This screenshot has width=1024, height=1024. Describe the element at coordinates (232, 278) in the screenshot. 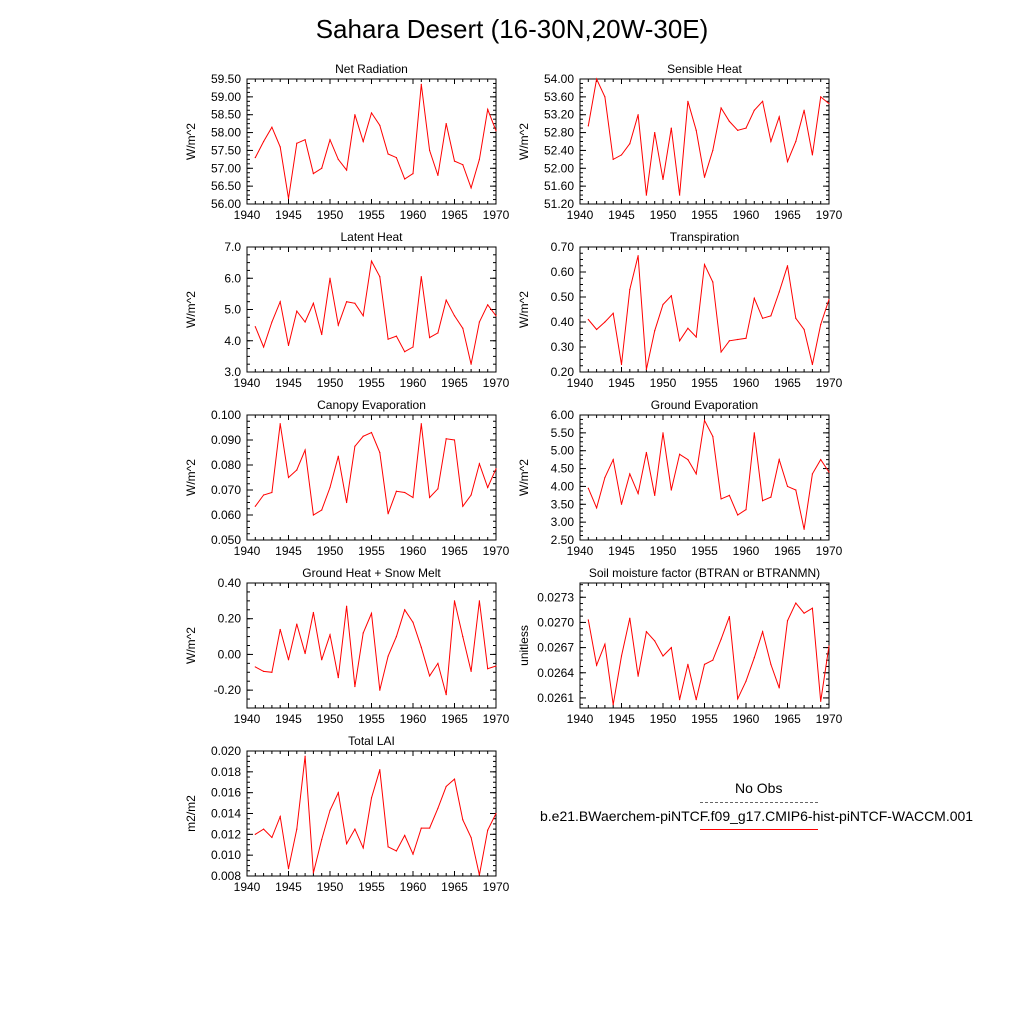

I see `y-tick-label: 6.0` at that location.